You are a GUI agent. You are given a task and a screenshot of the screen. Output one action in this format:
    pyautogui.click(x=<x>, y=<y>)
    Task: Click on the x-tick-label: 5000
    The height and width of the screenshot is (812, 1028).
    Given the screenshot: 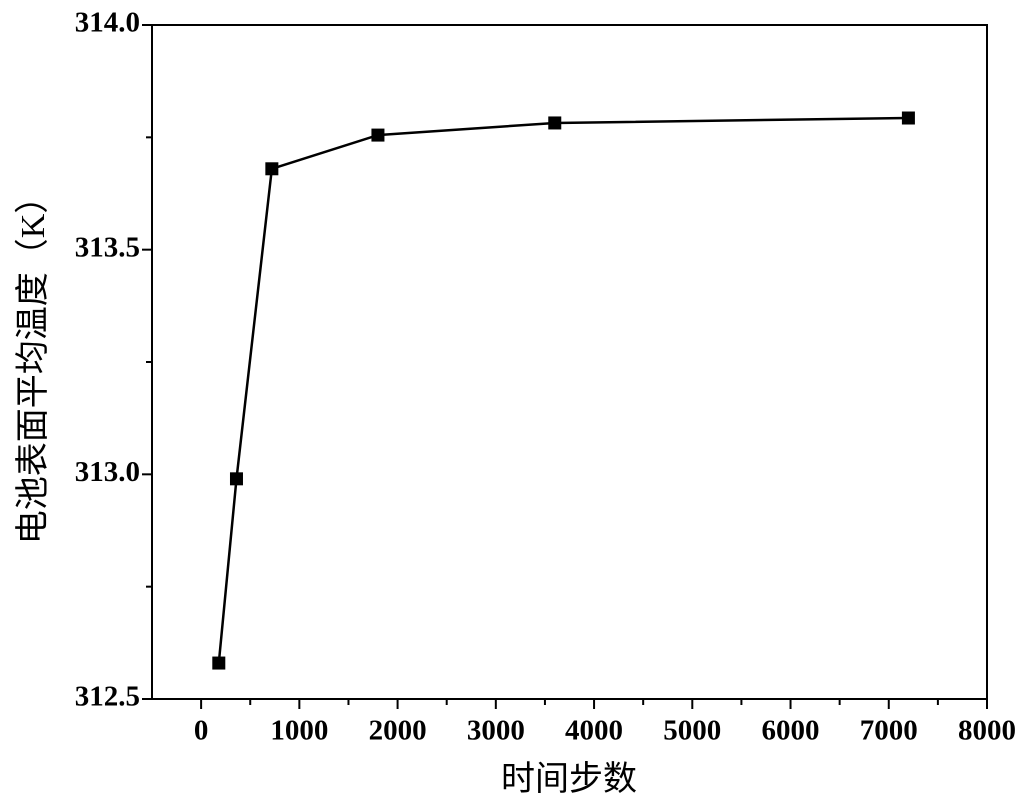 What is the action you would take?
    pyautogui.click(x=692, y=731)
    